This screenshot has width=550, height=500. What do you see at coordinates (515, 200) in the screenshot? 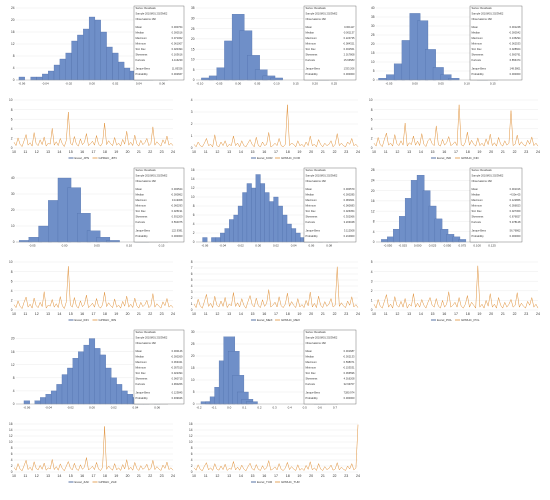
I see `stat-value: 0.122866` at bounding box center [515, 200].